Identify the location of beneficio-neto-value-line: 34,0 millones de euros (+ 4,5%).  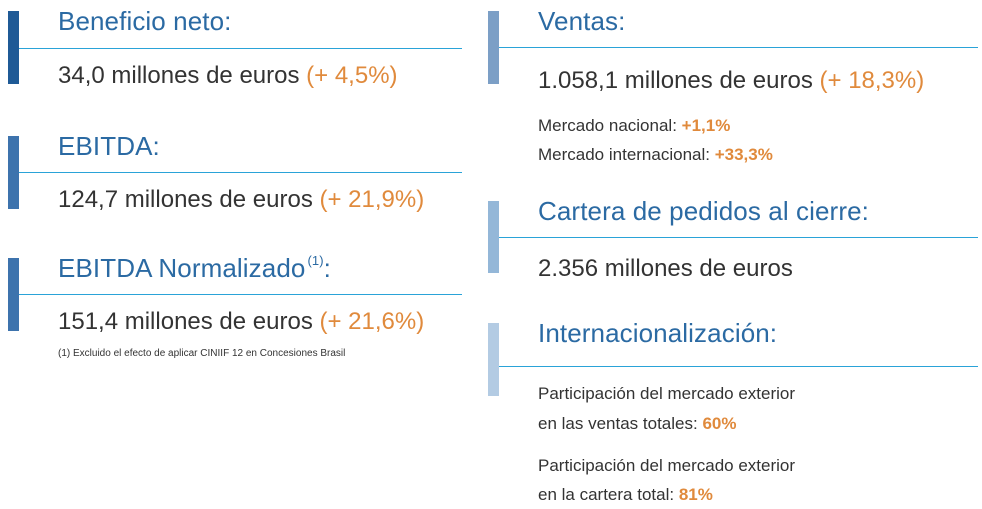
(228, 76).